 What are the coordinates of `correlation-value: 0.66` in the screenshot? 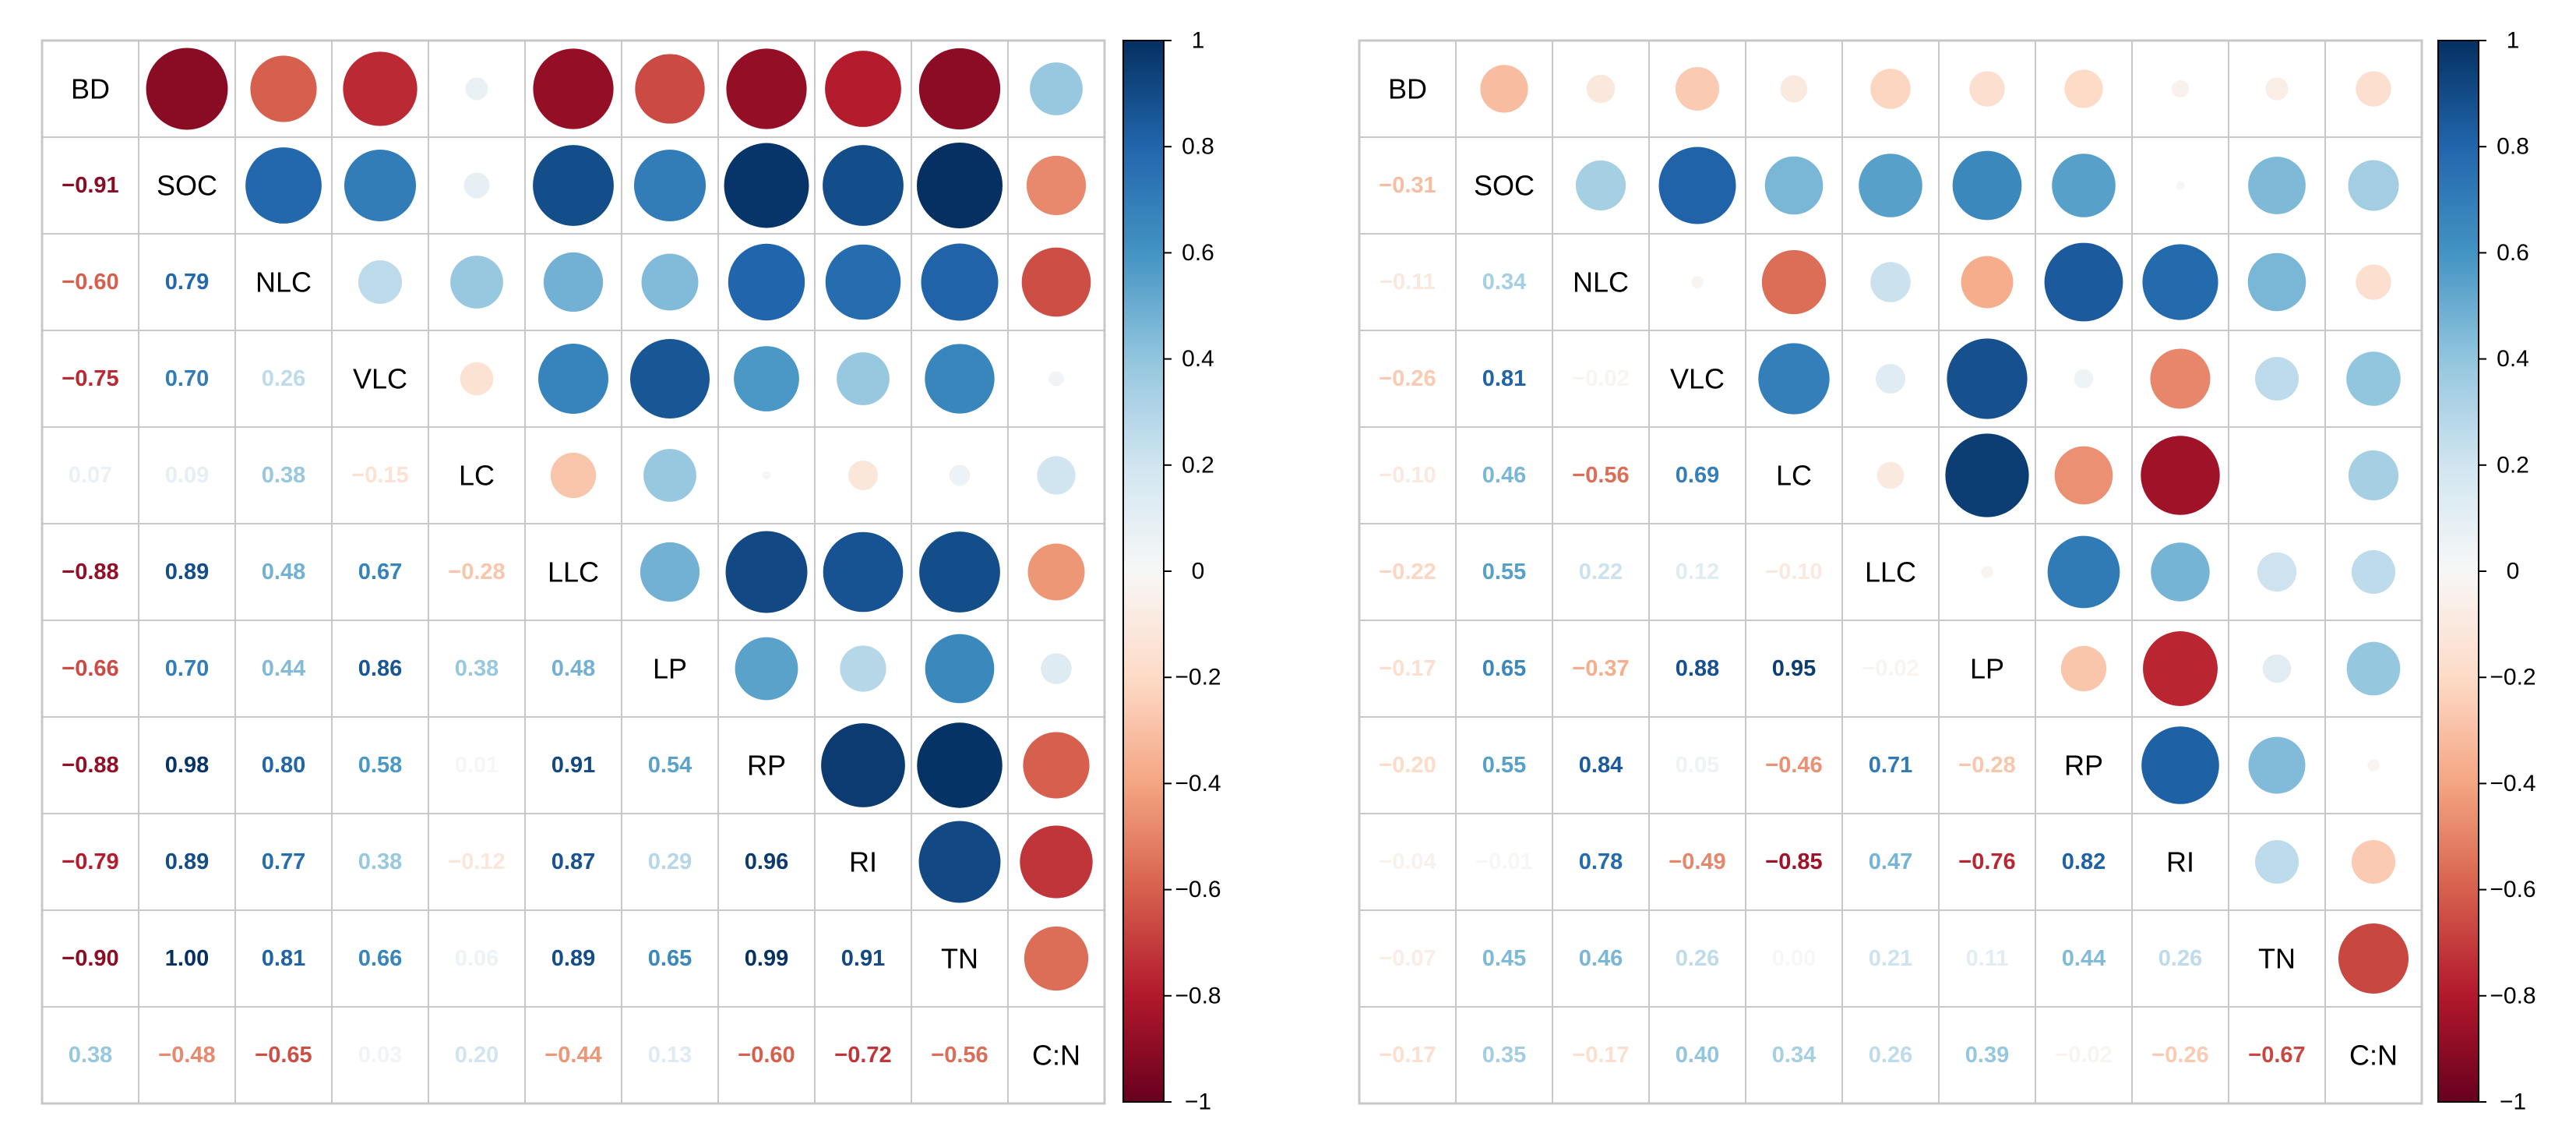 It's located at (380, 958).